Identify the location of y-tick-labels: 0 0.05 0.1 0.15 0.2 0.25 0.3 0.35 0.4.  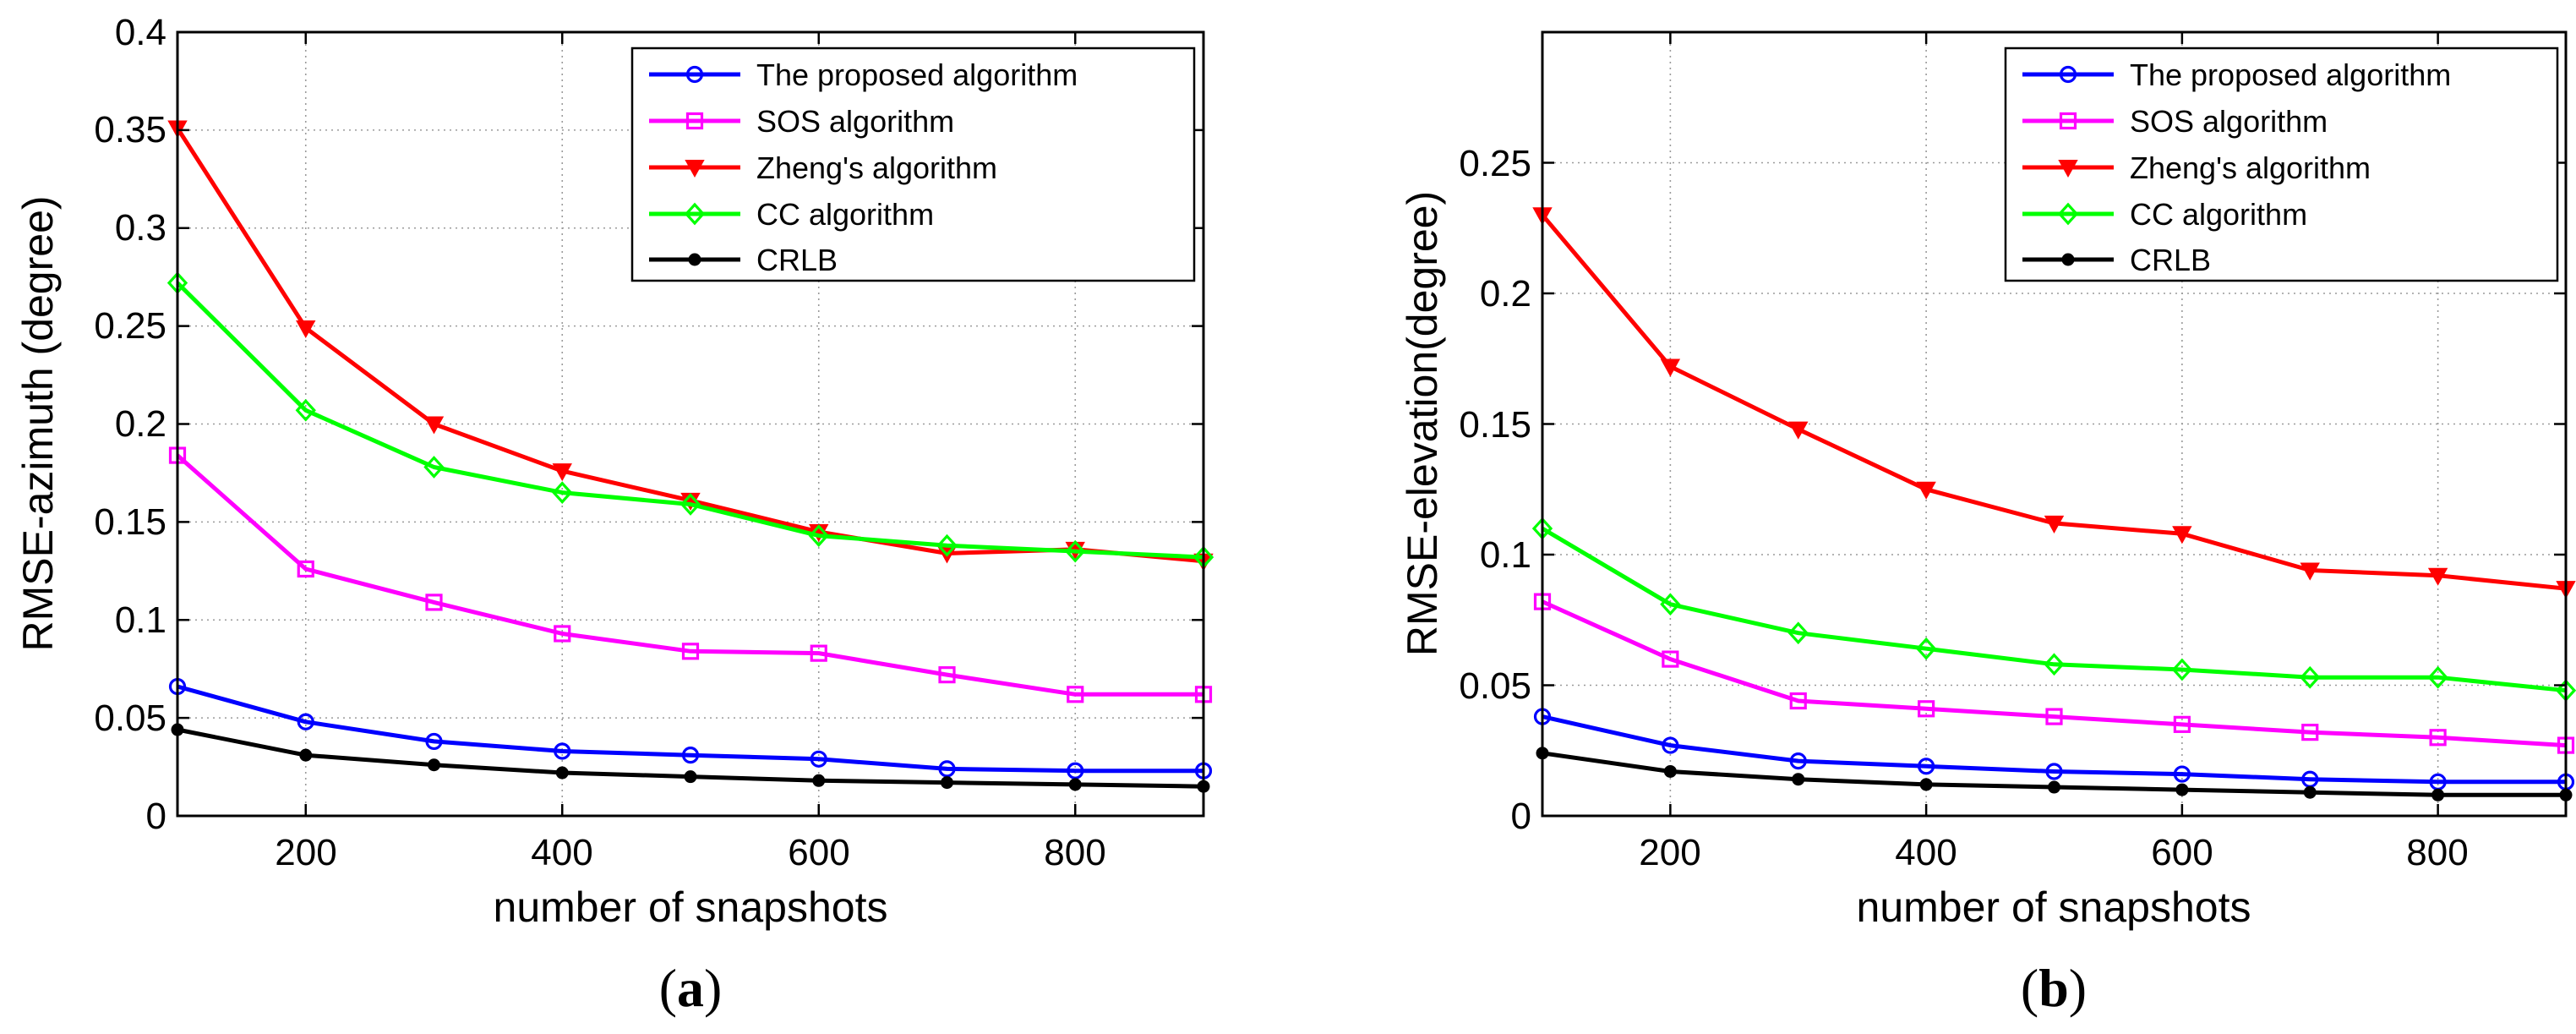
(130, 424).